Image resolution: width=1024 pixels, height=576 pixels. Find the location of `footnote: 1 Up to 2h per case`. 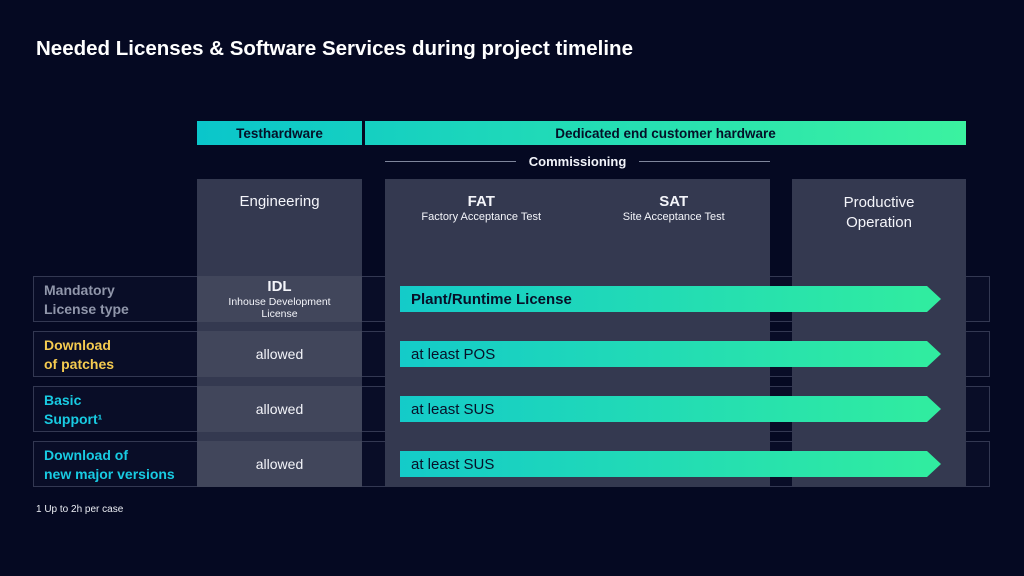

footnote: 1 Up to 2h per case is located at coordinates (80, 509).